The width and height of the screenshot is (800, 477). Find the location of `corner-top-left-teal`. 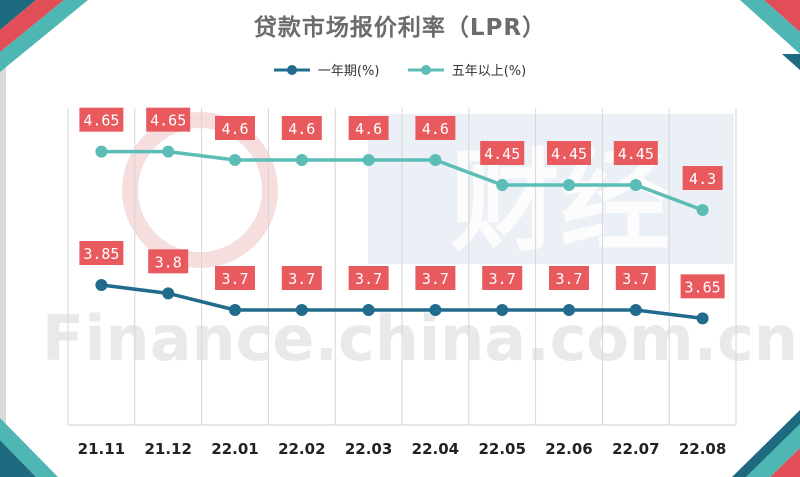

corner-top-left-teal is located at coordinates (44, 36).